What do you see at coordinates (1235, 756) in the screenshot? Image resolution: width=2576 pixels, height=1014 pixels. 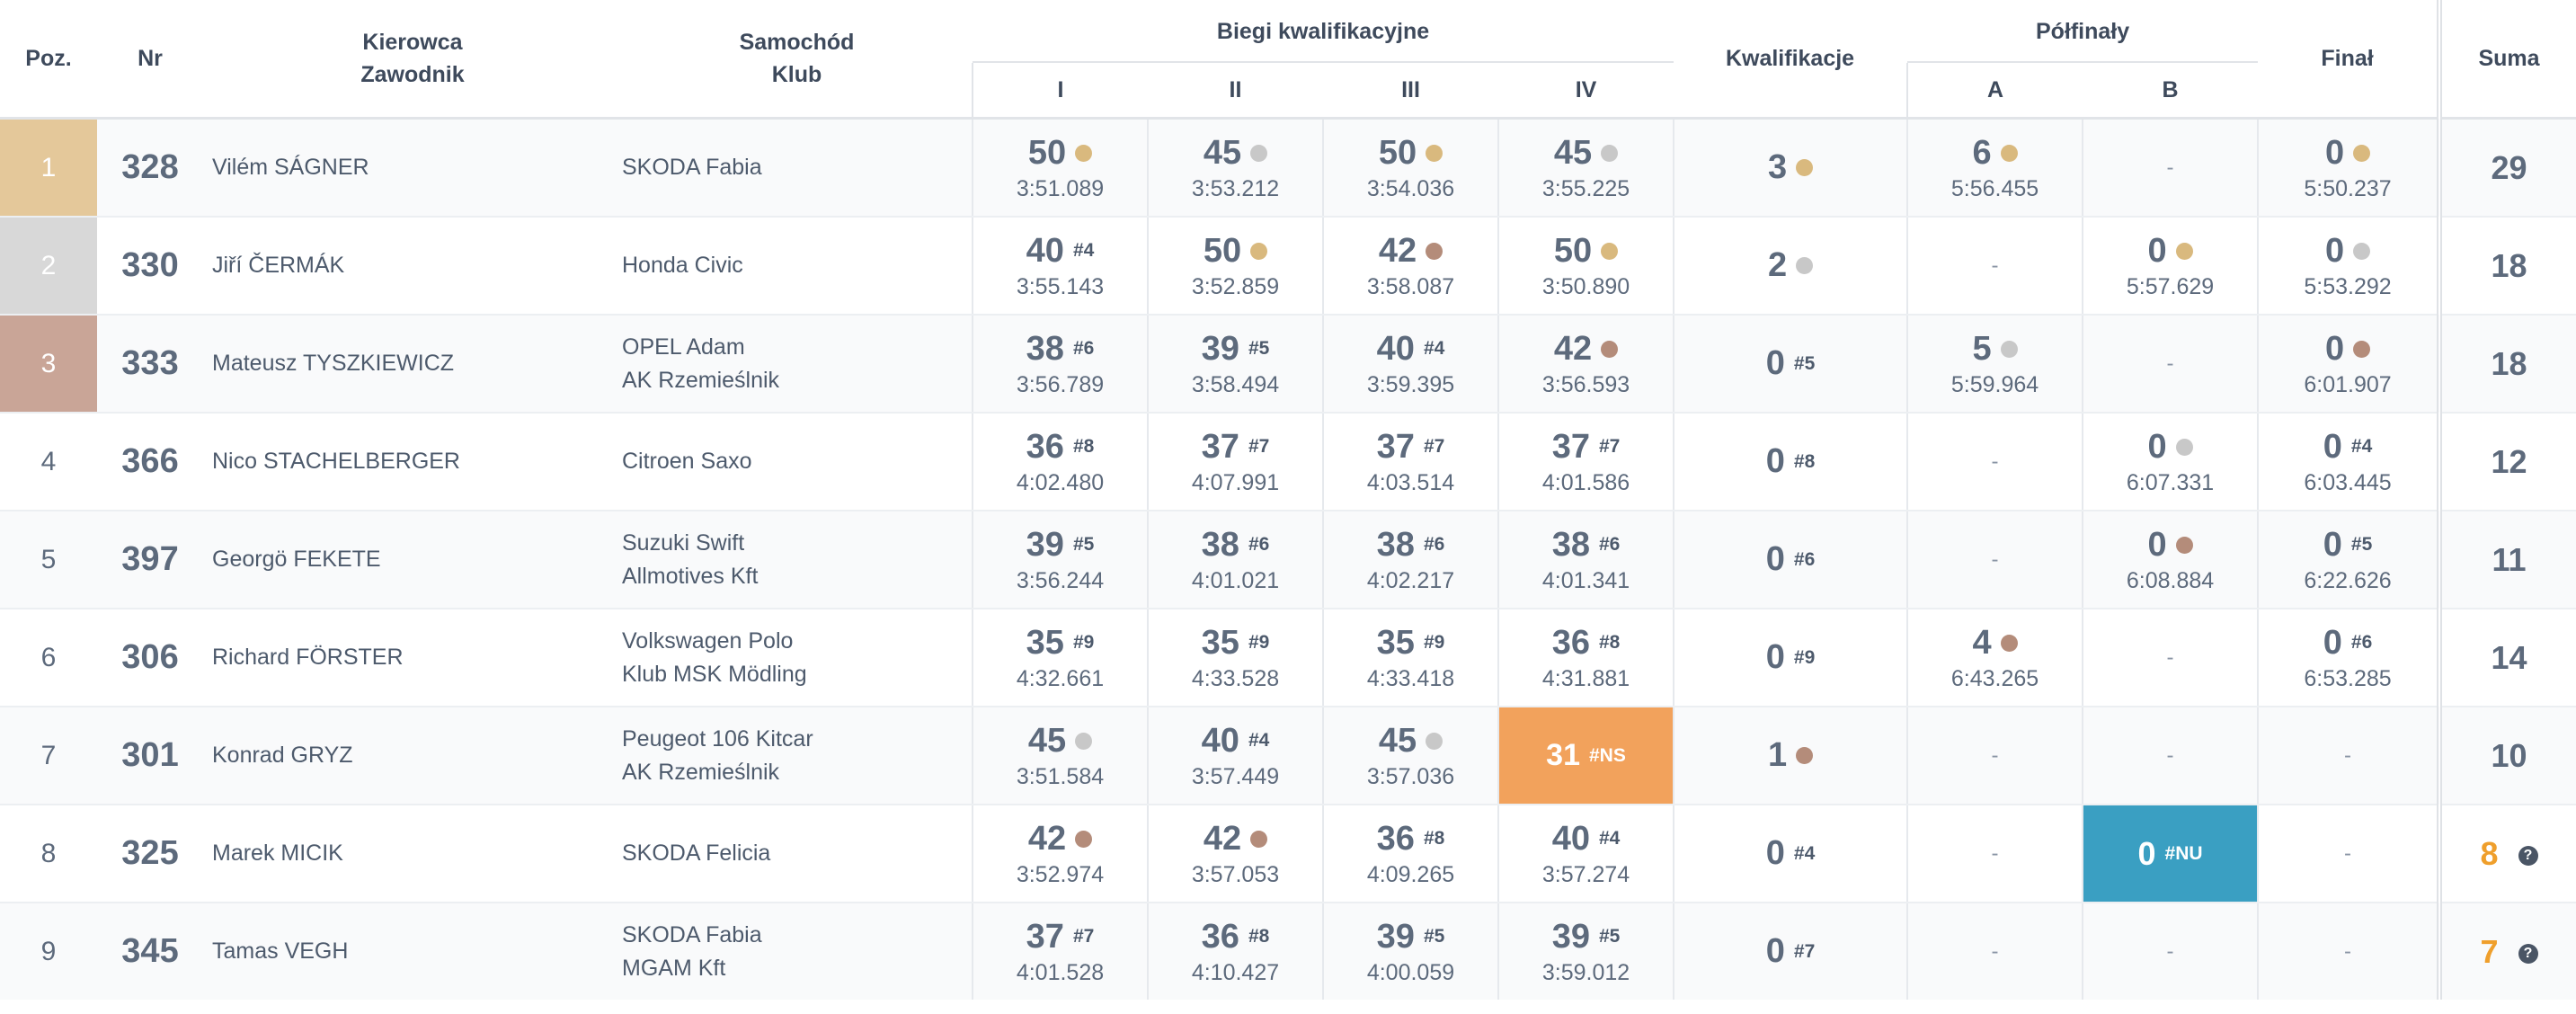 I see `heat-2-cell: 40 #4 3:57.449` at bounding box center [1235, 756].